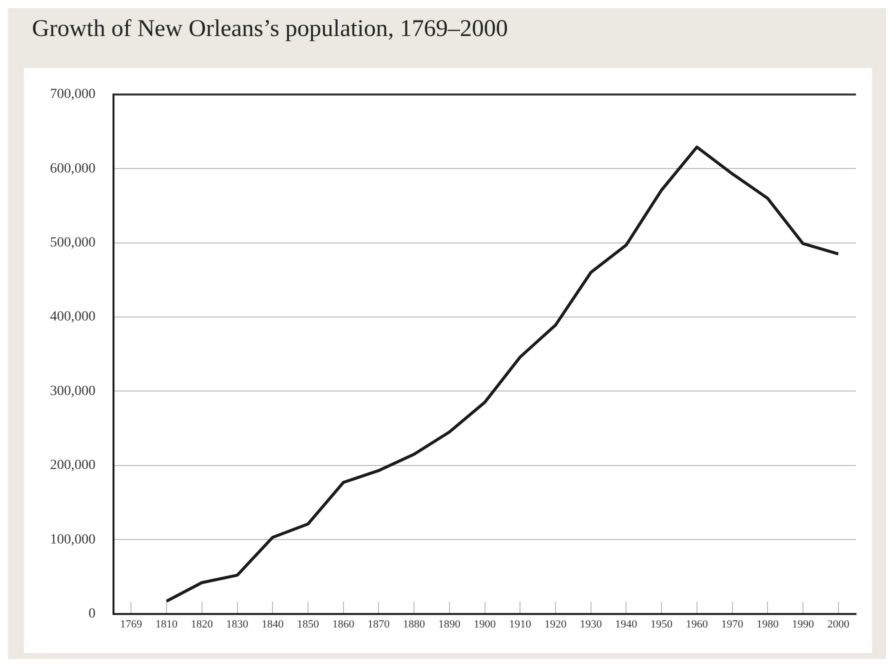 The height and width of the screenshot is (667, 894). Describe the element at coordinates (485, 624) in the screenshot. I see `x-tick-label: 1900` at that location.